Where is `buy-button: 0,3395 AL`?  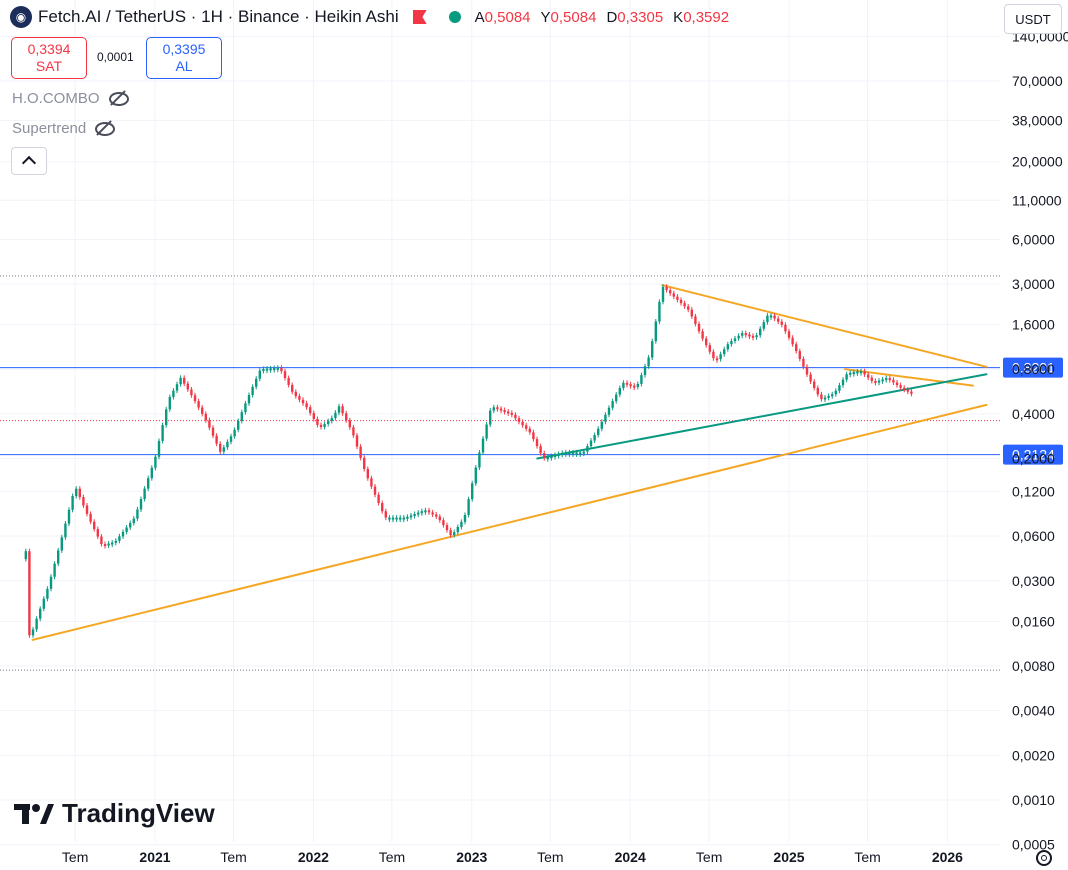 buy-button: 0,3395 AL is located at coordinates (184, 58).